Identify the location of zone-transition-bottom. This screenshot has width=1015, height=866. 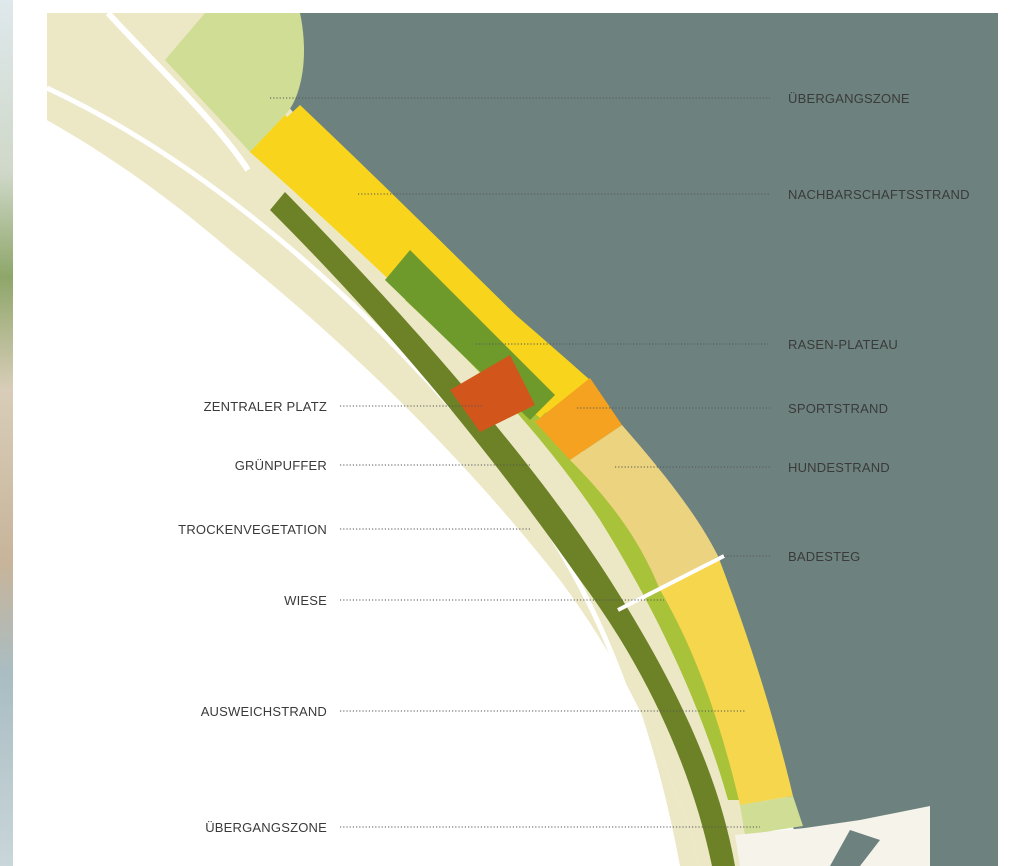
(771, 815).